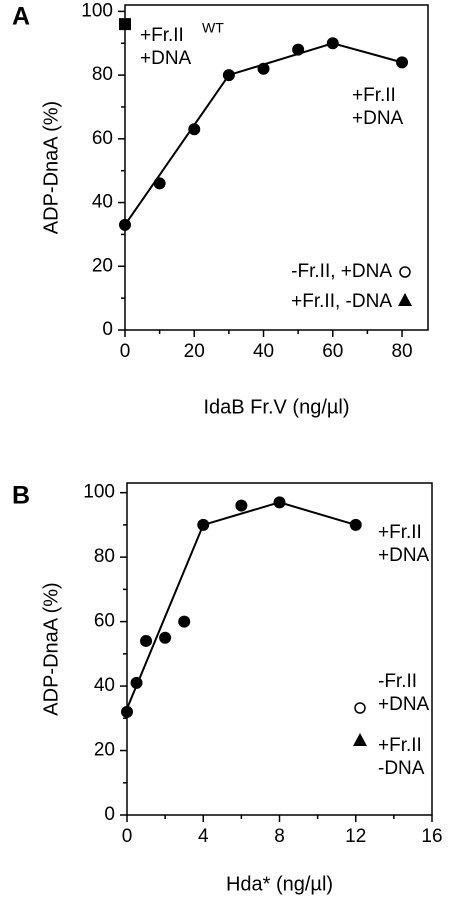 Image resolution: width=472 pixels, height=900 pixels. I want to click on panel-label: B, so click(21, 496).